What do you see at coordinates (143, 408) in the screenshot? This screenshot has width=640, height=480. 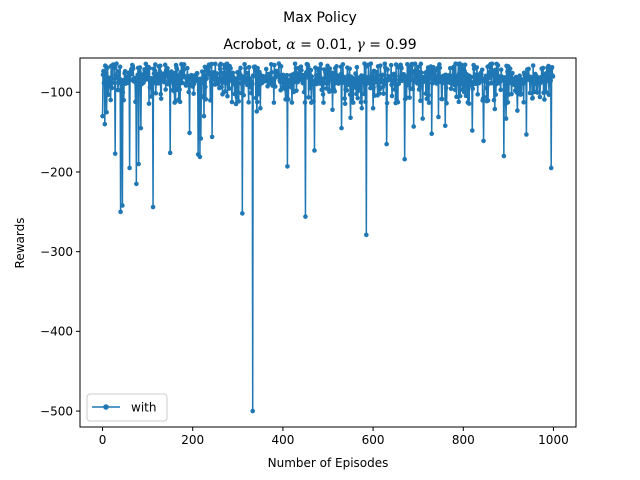 I see `legend-label: with` at bounding box center [143, 408].